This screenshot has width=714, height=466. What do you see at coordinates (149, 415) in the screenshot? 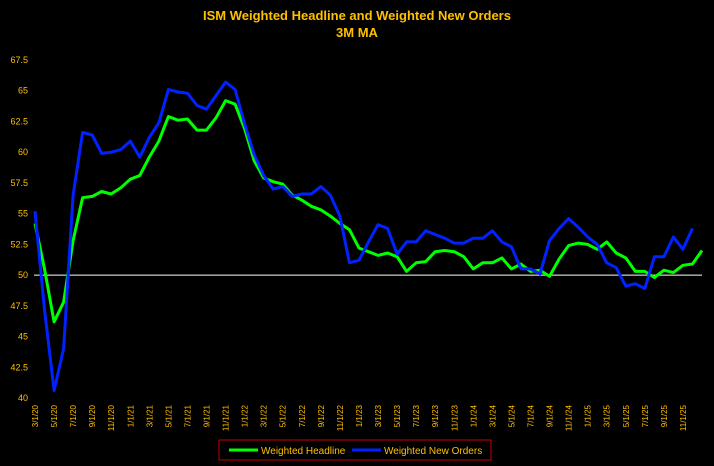
I see `x-tick-label: 3/1/21` at bounding box center [149, 415].